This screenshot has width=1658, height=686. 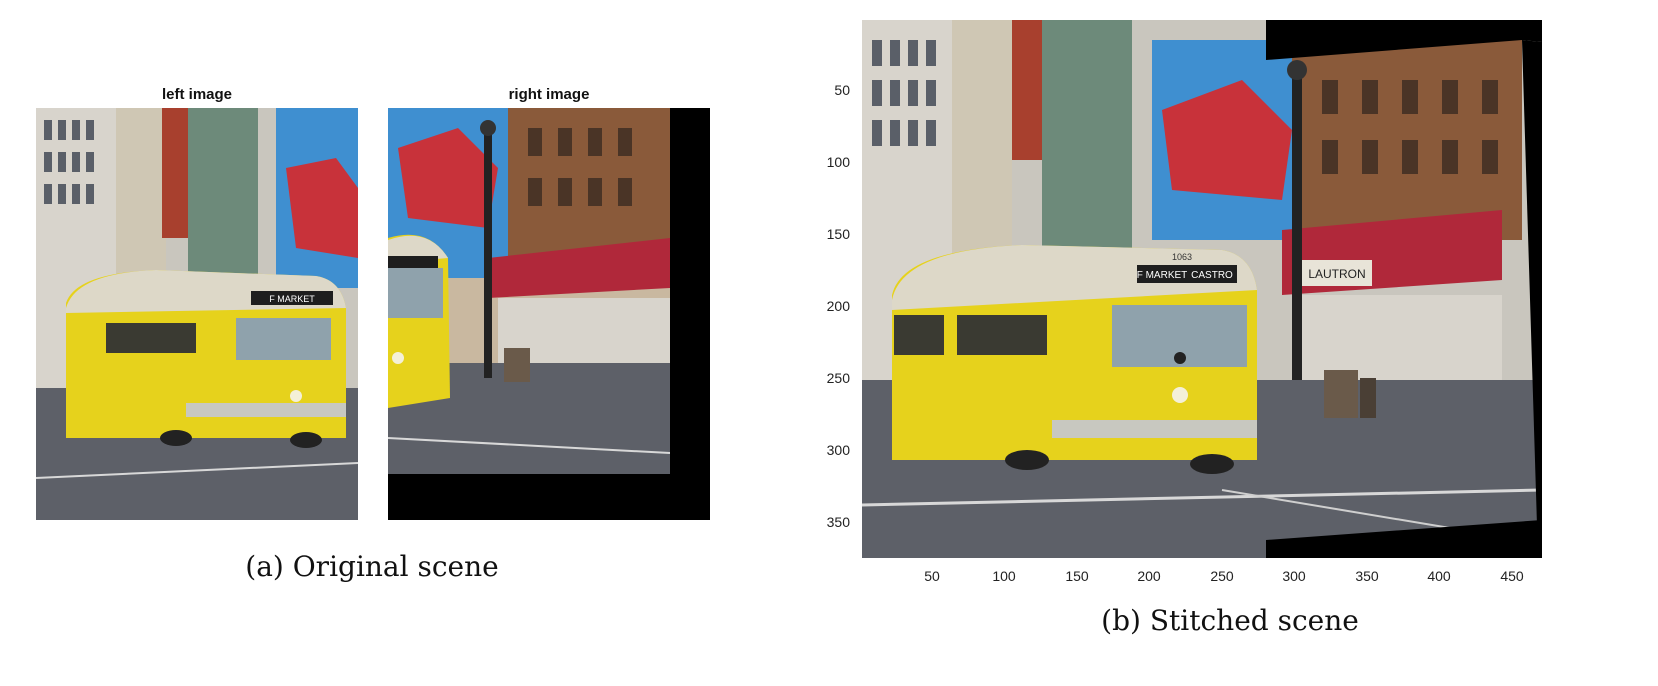 I want to click on x-tick-label: 250, so click(x=1222, y=576).